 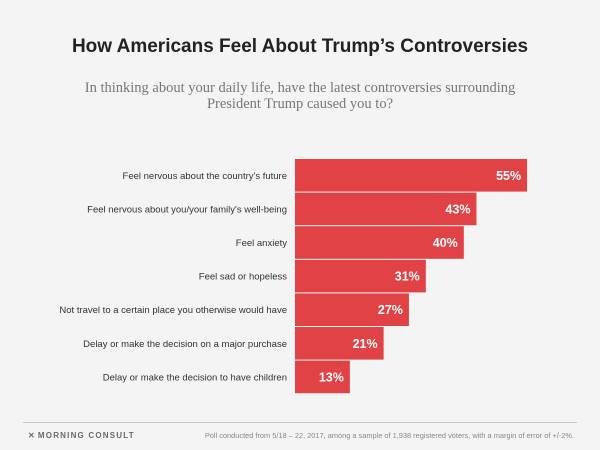 I want to click on brand-logo: ✕ MORNING CONSULT, so click(x=81, y=435).